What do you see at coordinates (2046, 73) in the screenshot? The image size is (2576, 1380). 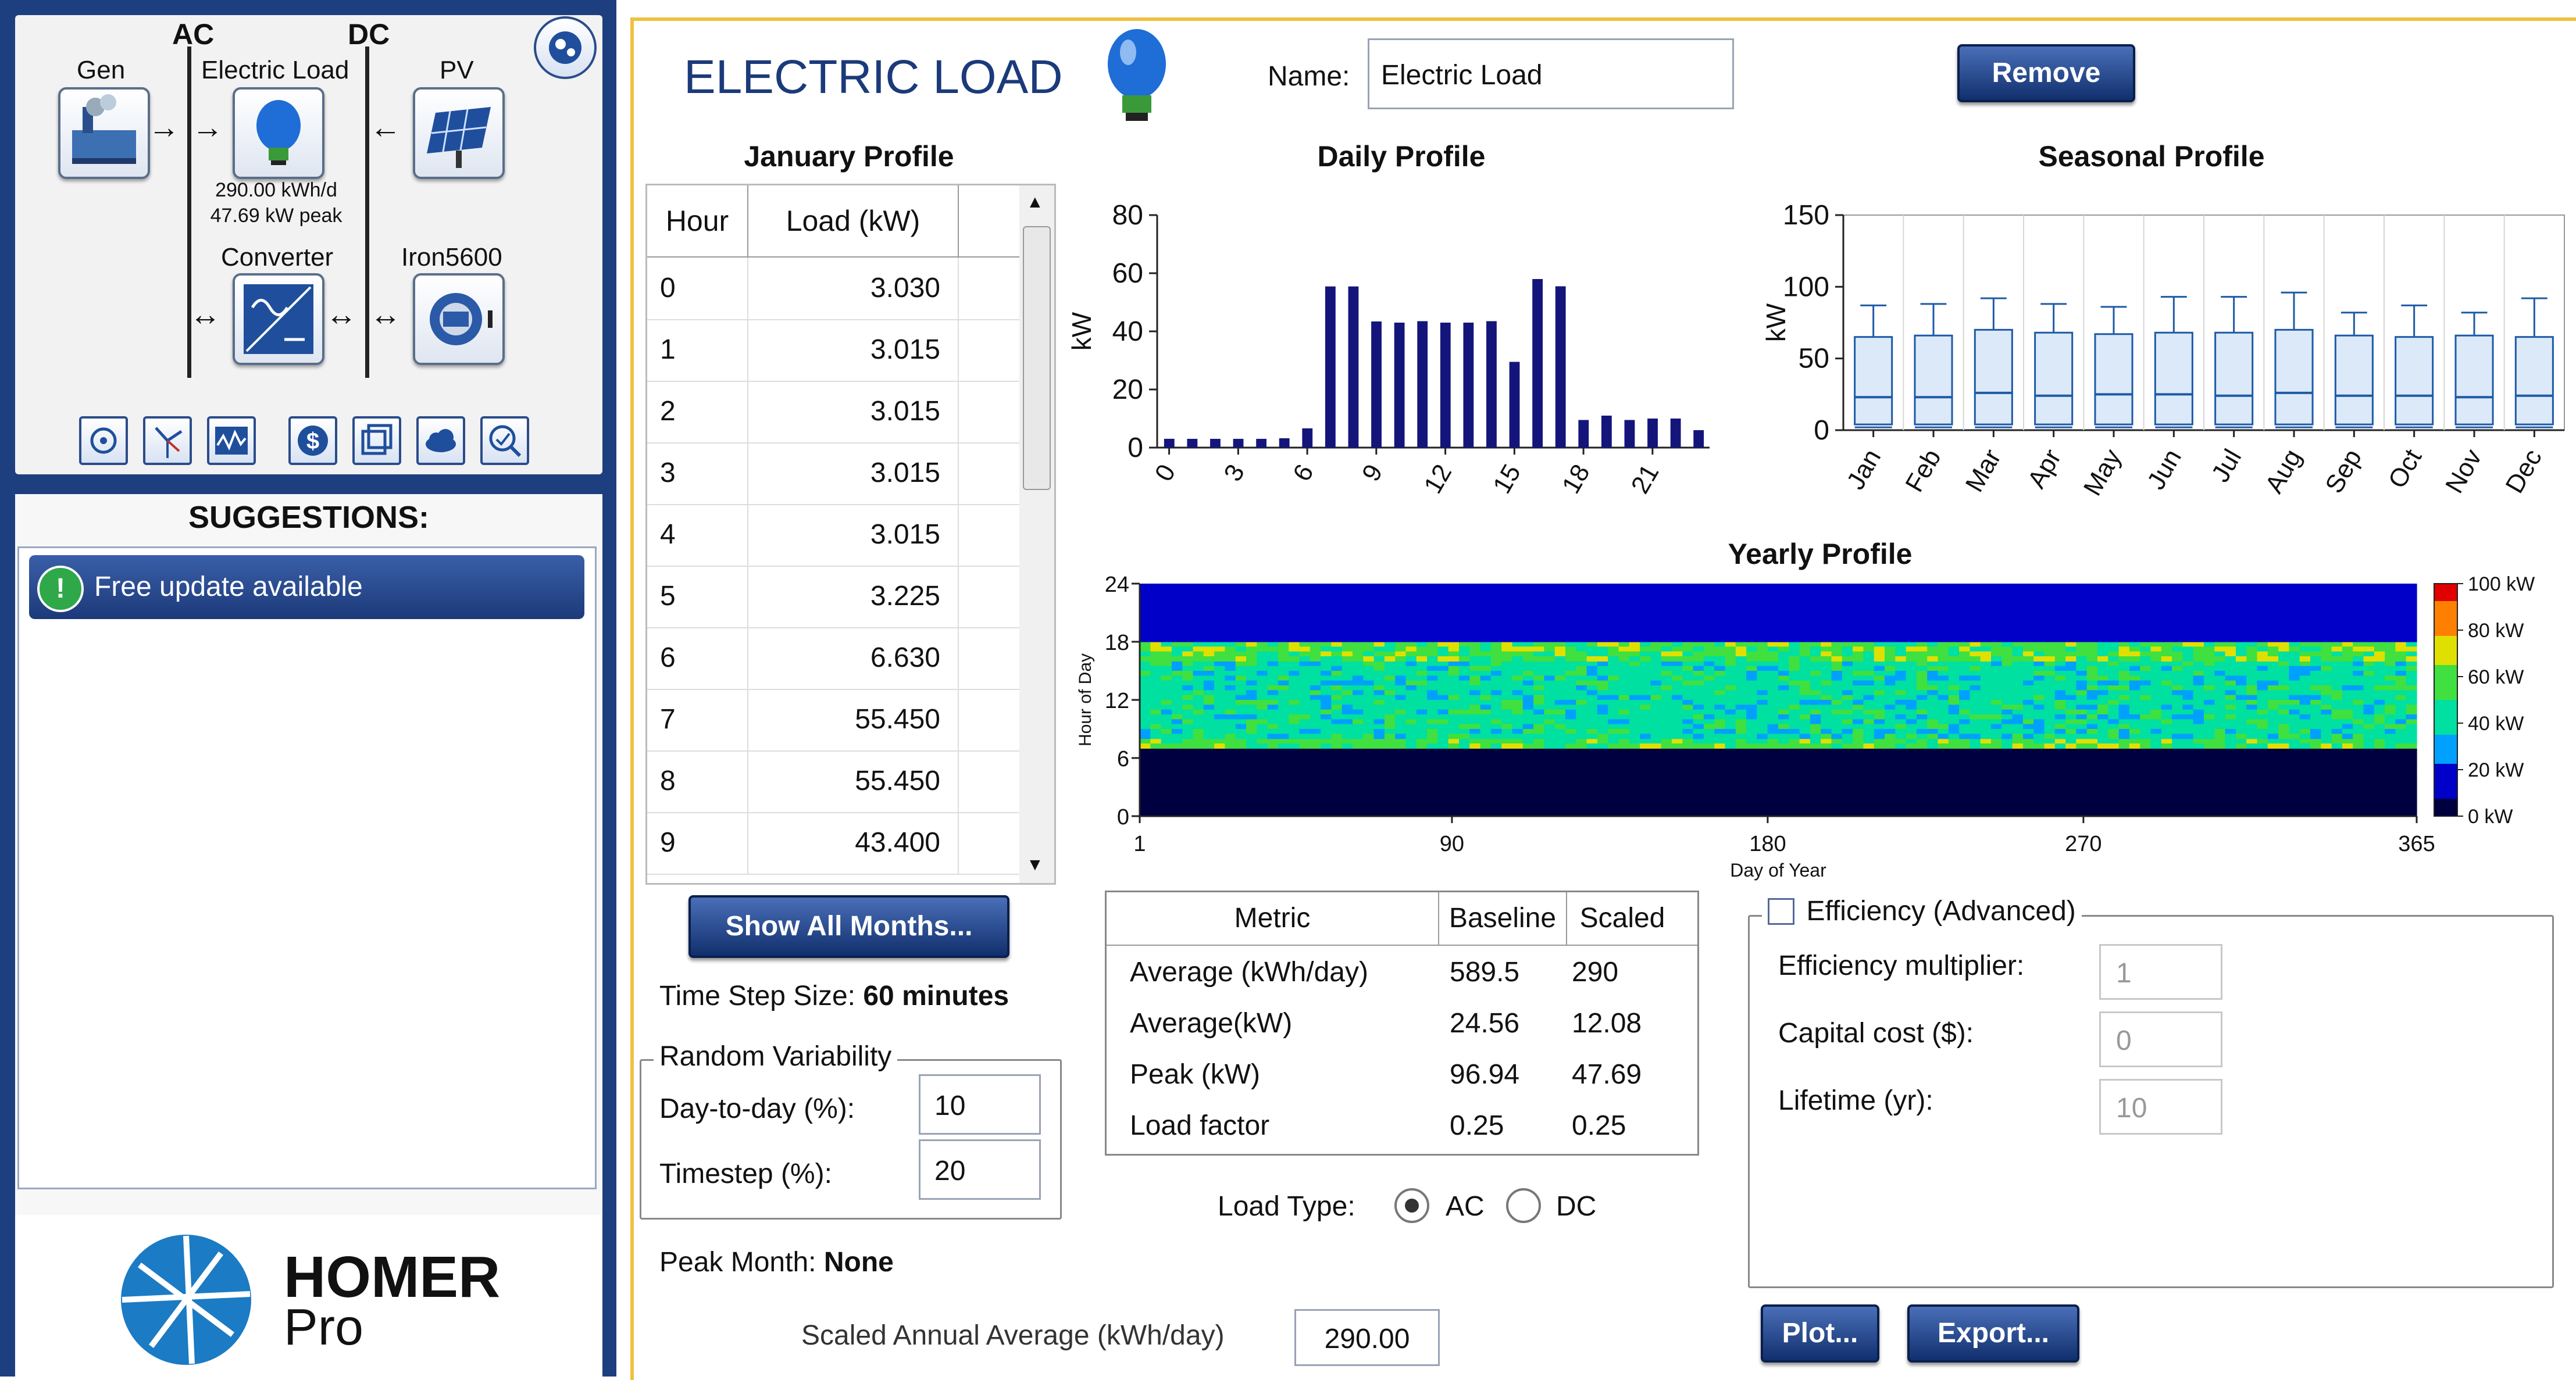 I see `remove-button: Remove` at bounding box center [2046, 73].